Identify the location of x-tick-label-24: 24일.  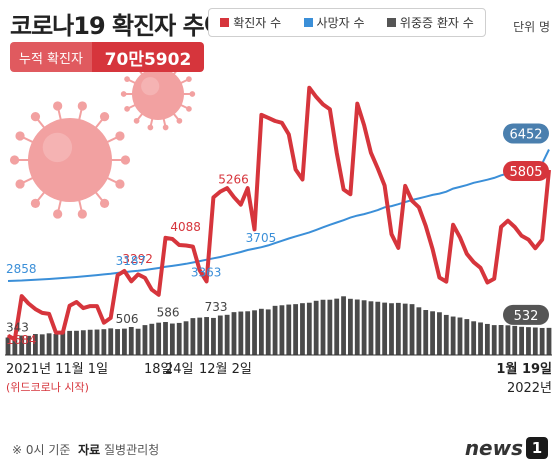
(179, 369).